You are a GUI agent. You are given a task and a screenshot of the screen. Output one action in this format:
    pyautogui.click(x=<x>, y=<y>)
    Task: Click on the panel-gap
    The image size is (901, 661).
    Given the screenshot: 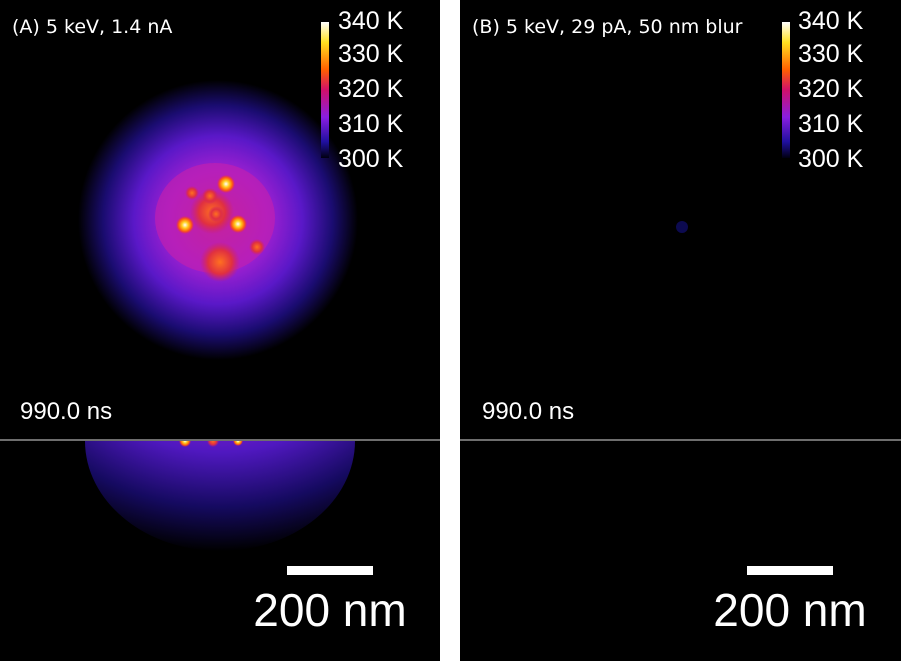 What is the action you would take?
    pyautogui.click(x=450, y=330)
    